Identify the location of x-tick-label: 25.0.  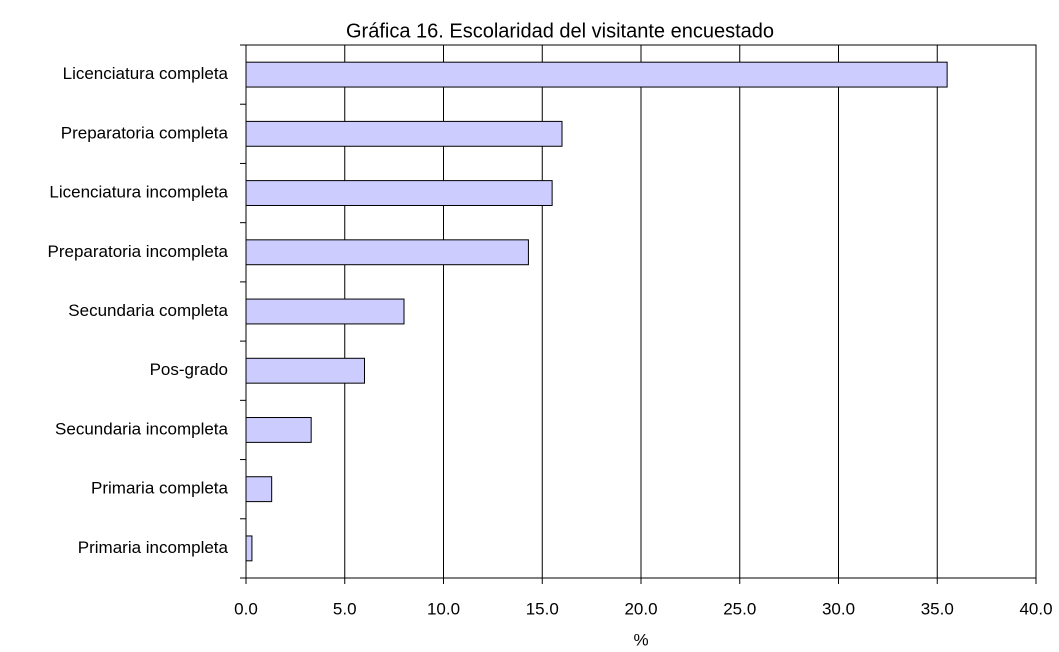
(739, 608).